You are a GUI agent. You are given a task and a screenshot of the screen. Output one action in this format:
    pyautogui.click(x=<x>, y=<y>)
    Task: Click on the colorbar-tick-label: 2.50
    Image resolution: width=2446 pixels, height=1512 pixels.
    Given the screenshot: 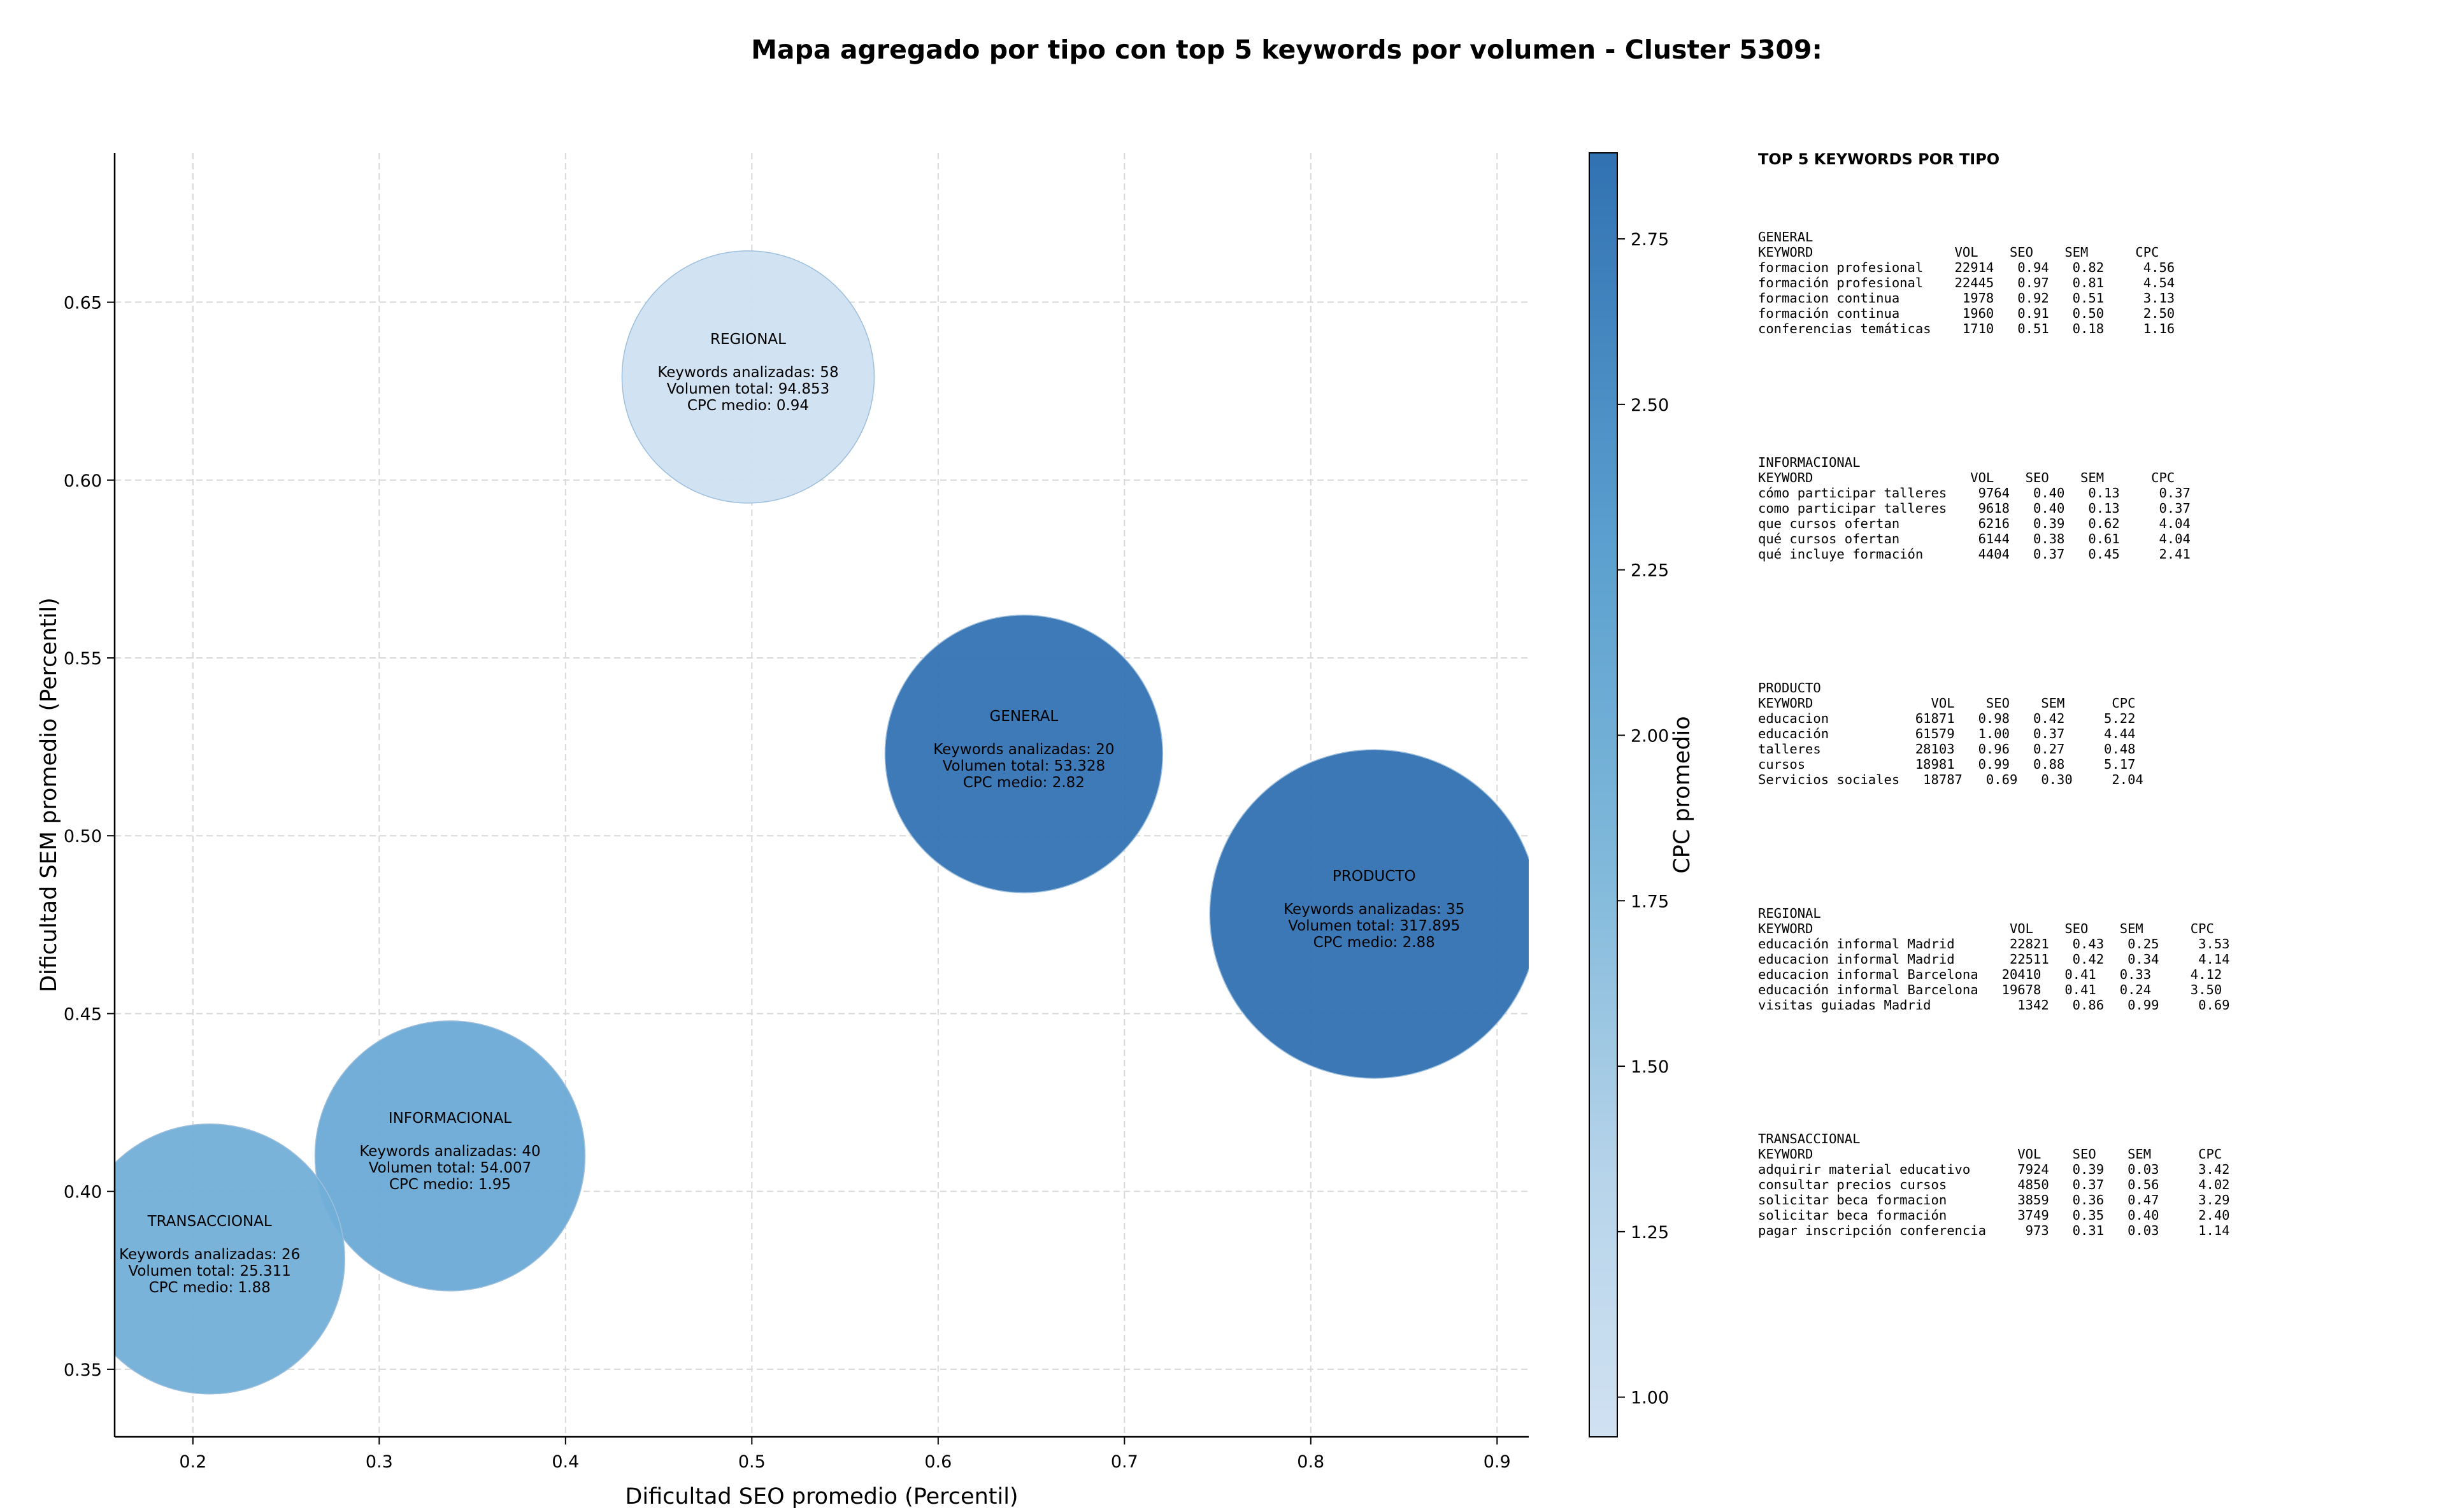 What is the action you would take?
    pyautogui.click(x=1650, y=405)
    